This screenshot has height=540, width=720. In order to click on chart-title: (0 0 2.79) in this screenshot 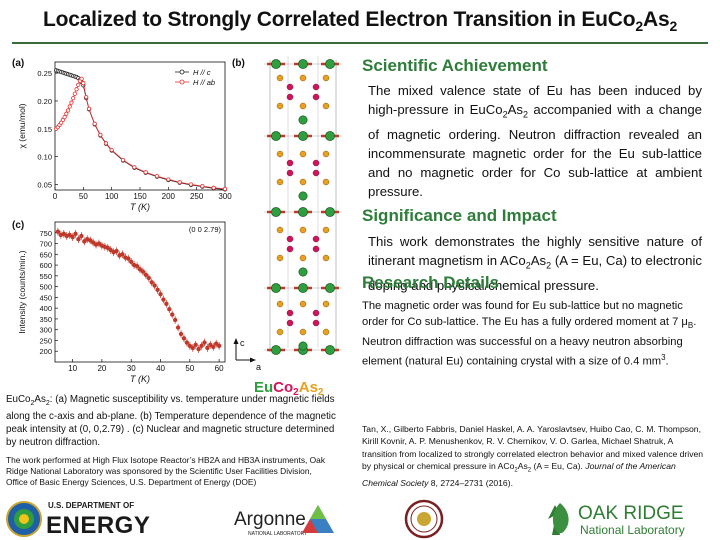, I will do `click(205, 229)`.